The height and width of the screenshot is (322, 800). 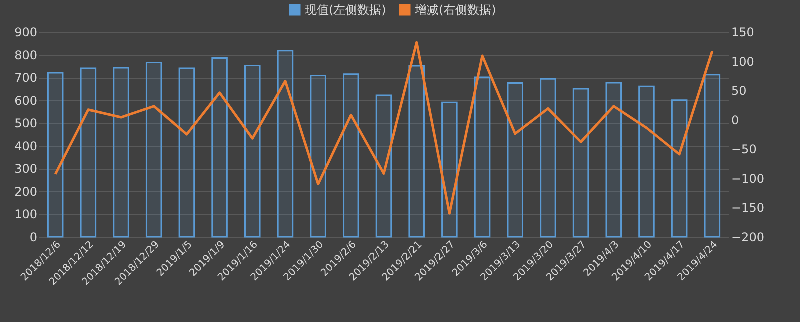 I want to click on y2-tick-label: −100, so click(x=748, y=179).